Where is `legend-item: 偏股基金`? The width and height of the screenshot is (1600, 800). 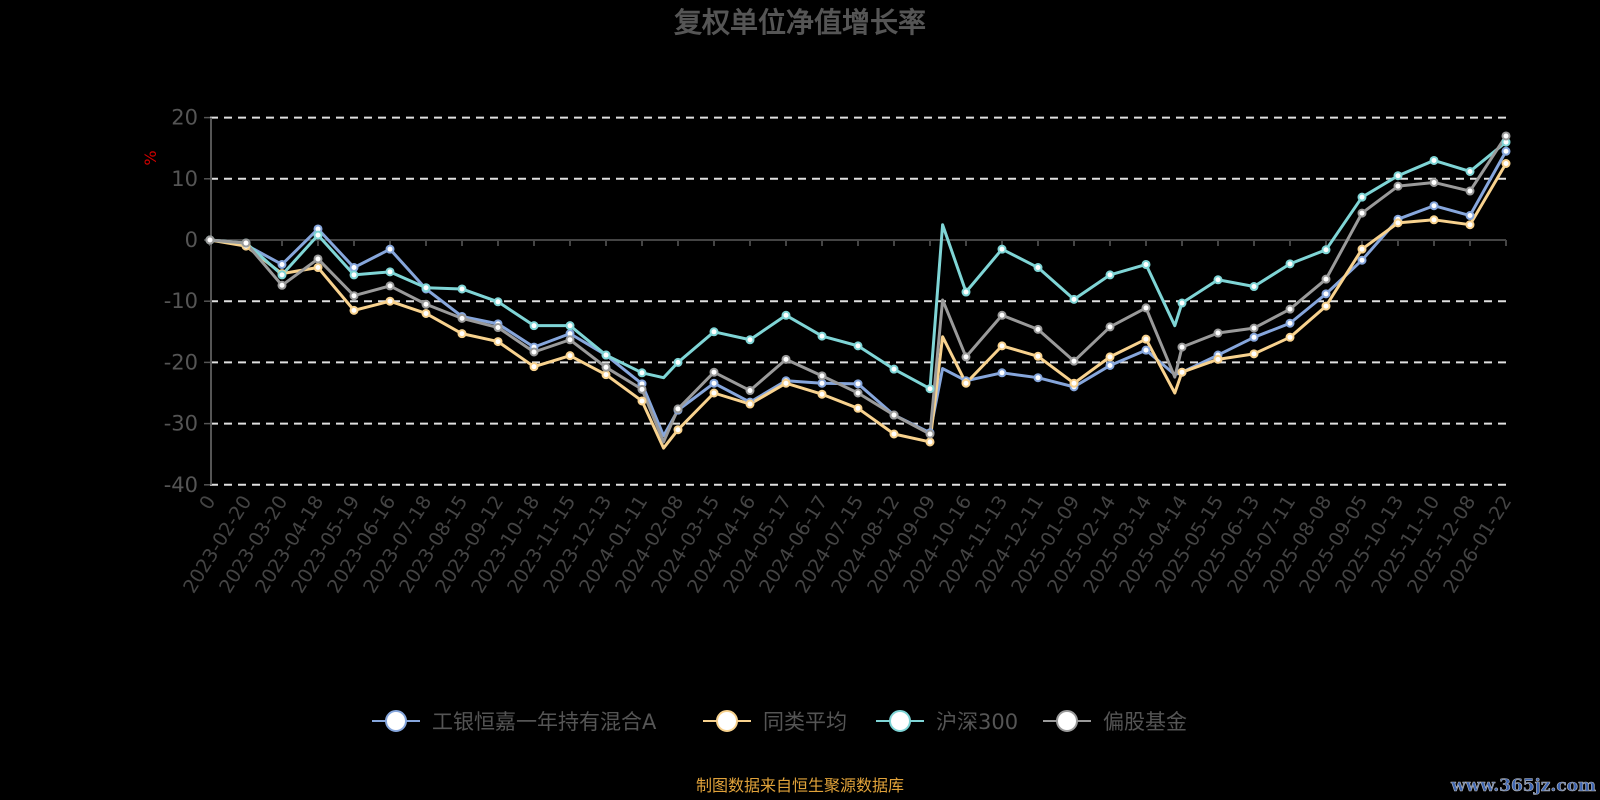 legend-item: 偏股基金 is located at coordinates (1115, 722).